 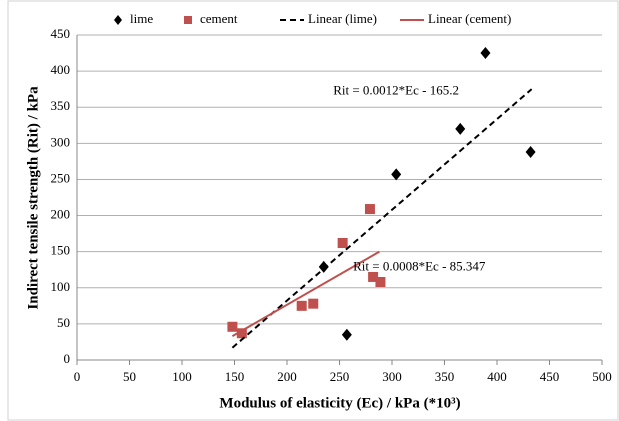 I want to click on x-tick-label: 350, so click(x=445, y=376).